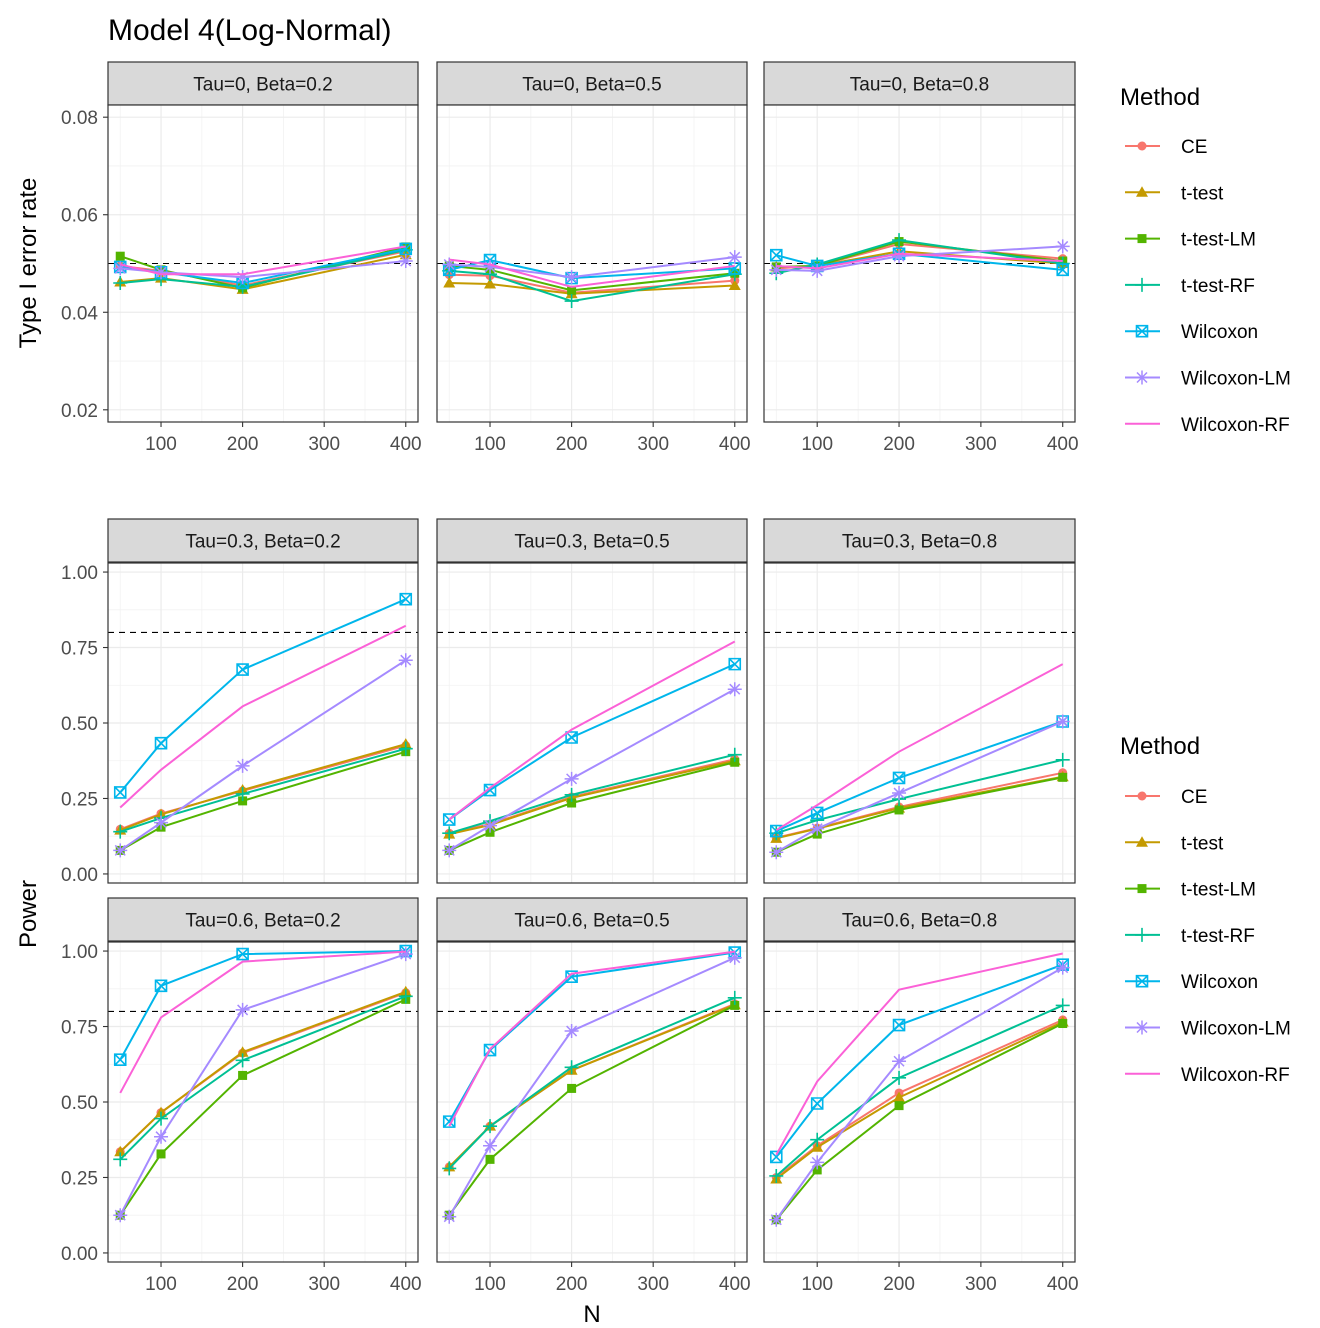  I want to click on y-tick-label: 0.50, so click(79, 1103).